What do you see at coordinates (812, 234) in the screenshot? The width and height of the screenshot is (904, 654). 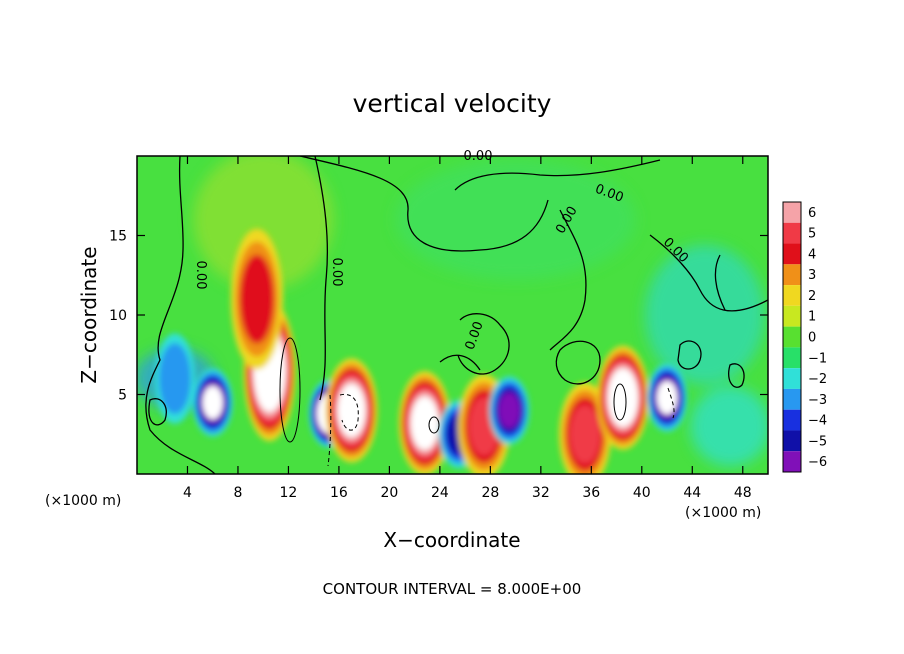 I see `colorbar-label: 5` at bounding box center [812, 234].